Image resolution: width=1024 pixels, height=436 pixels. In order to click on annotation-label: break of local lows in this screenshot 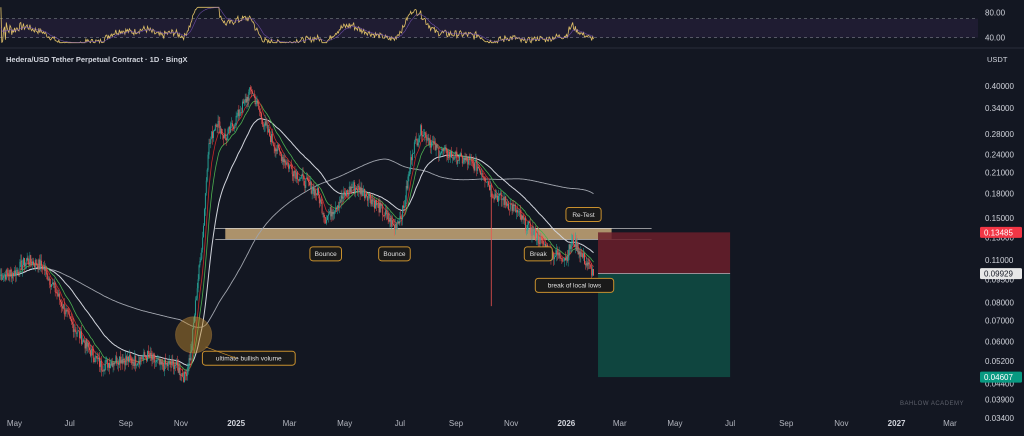, I will do `click(575, 286)`.